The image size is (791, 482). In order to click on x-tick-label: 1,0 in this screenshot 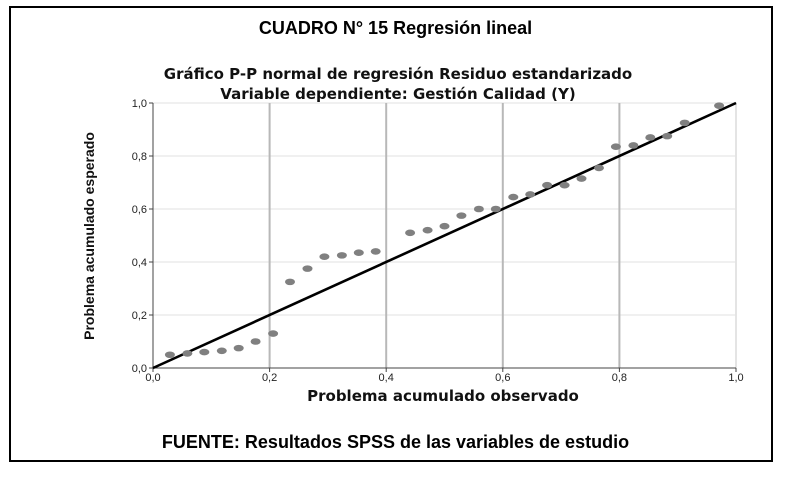, I will do `click(735, 378)`.